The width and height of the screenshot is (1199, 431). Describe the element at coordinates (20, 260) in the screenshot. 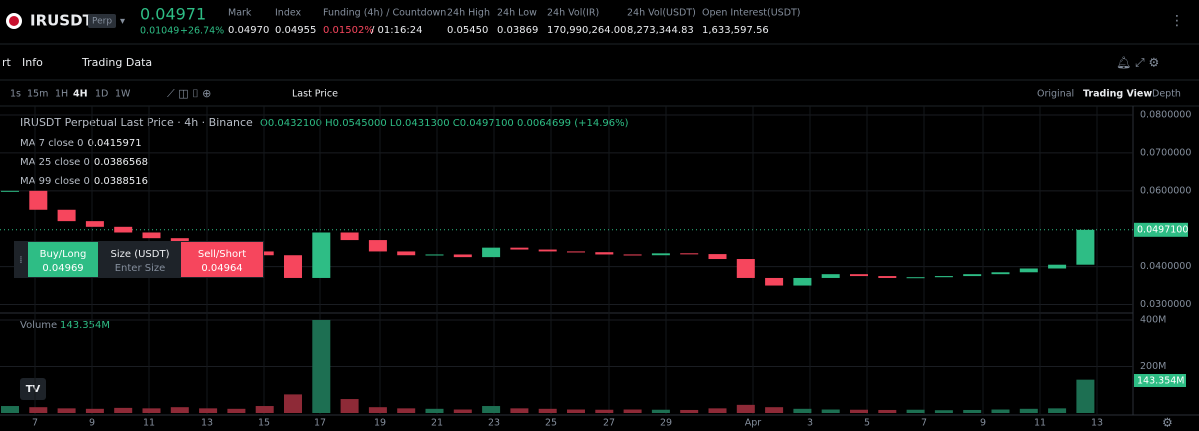

I see `drag-handle: ⁞` at that location.